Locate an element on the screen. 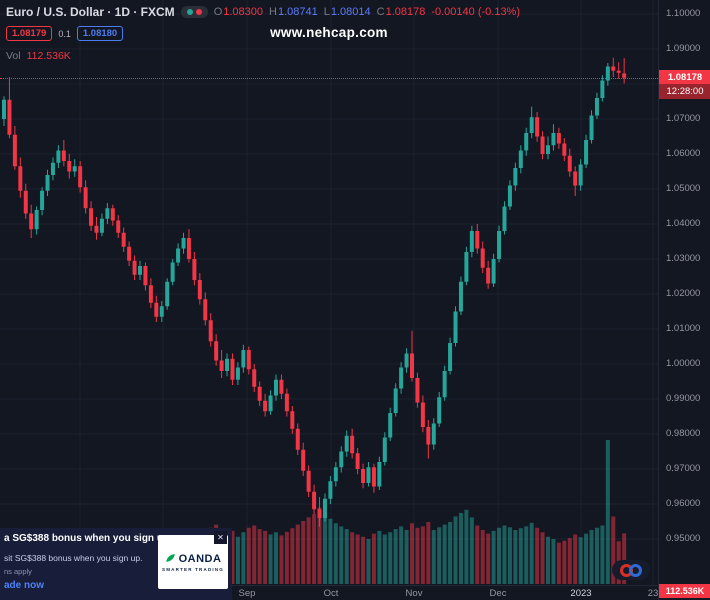 The image size is (710, 600). market-status-pill is located at coordinates (194, 12).